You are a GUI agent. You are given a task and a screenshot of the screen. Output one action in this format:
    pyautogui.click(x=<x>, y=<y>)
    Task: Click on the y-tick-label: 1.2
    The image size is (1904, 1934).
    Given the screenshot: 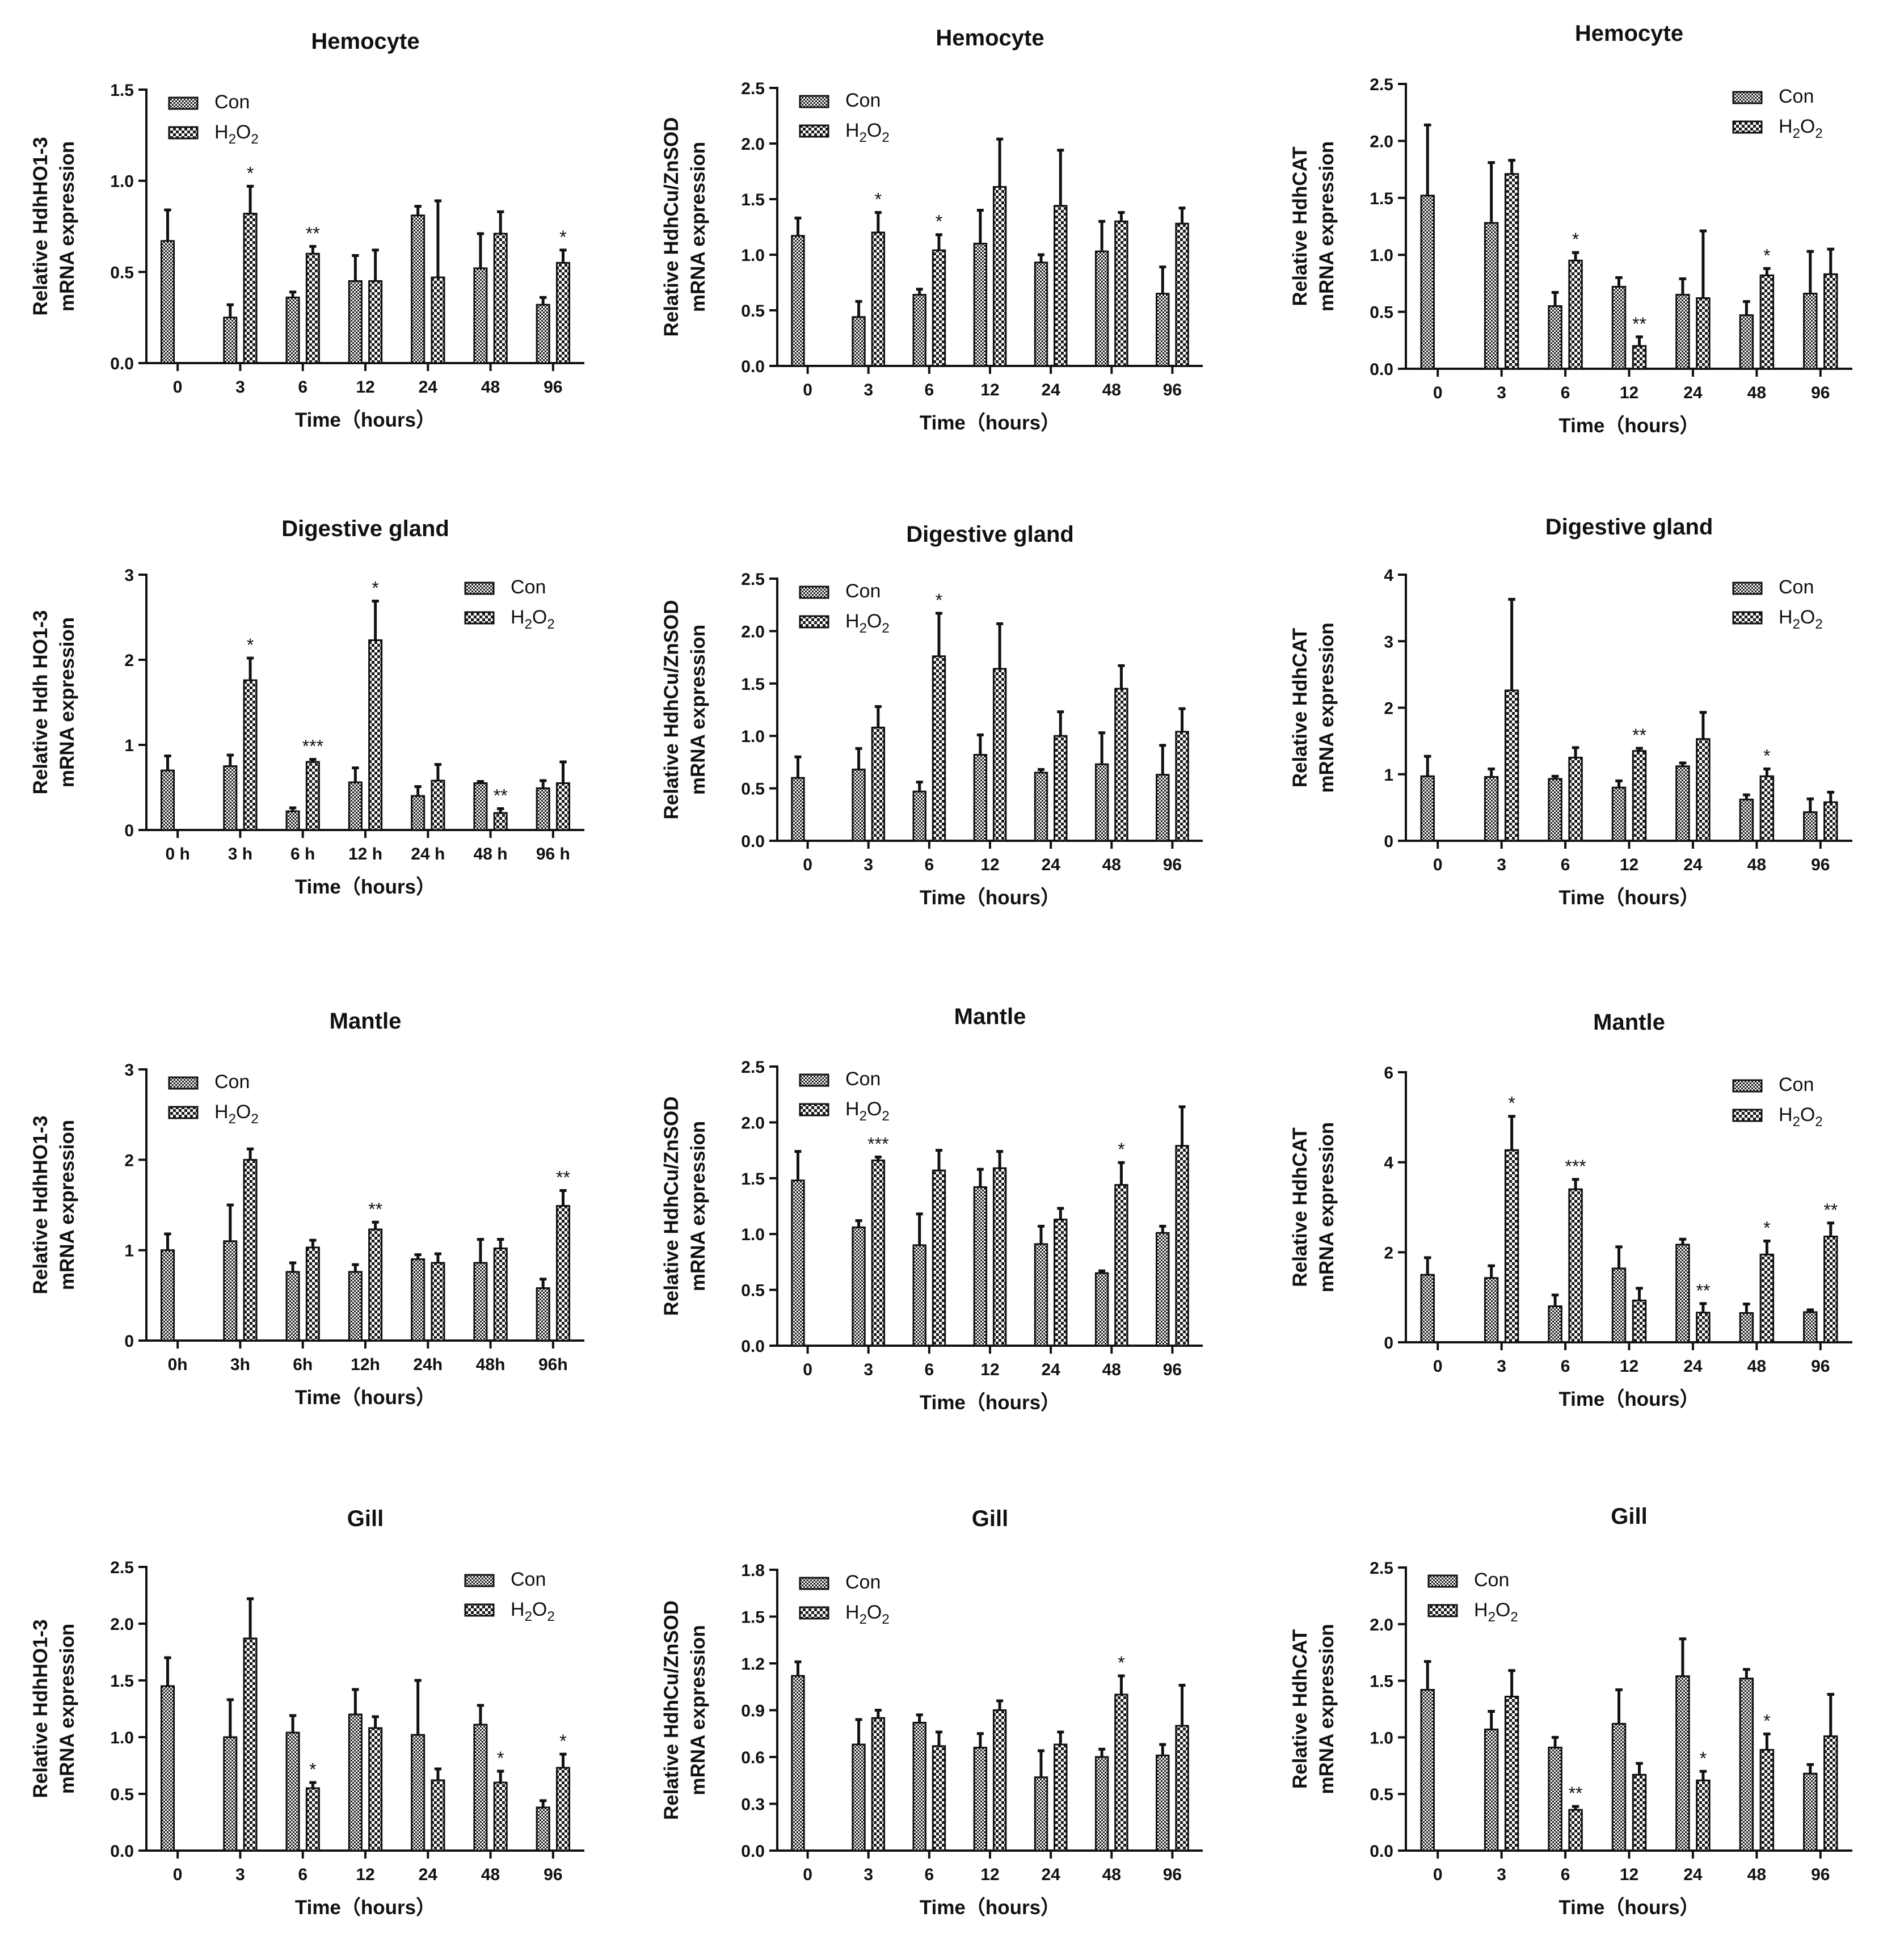 What is the action you would take?
    pyautogui.click(x=753, y=1664)
    